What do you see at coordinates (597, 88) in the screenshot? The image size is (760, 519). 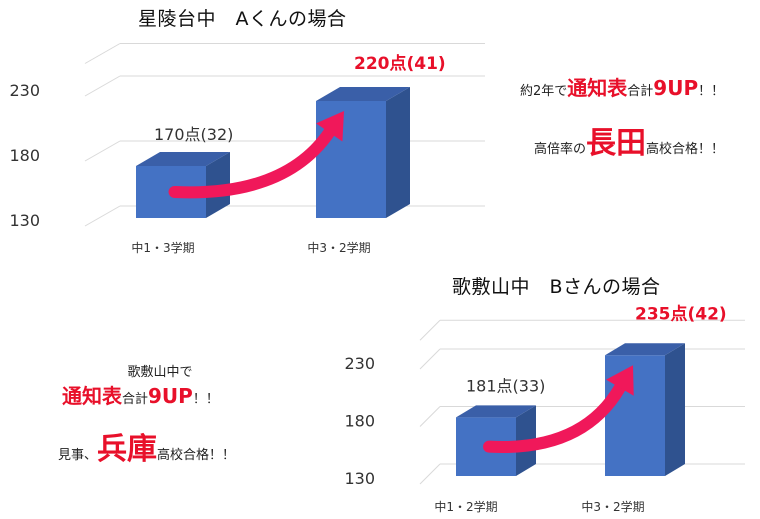 I see `note-a-line1-highlight: 通知表` at bounding box center [597, 88].